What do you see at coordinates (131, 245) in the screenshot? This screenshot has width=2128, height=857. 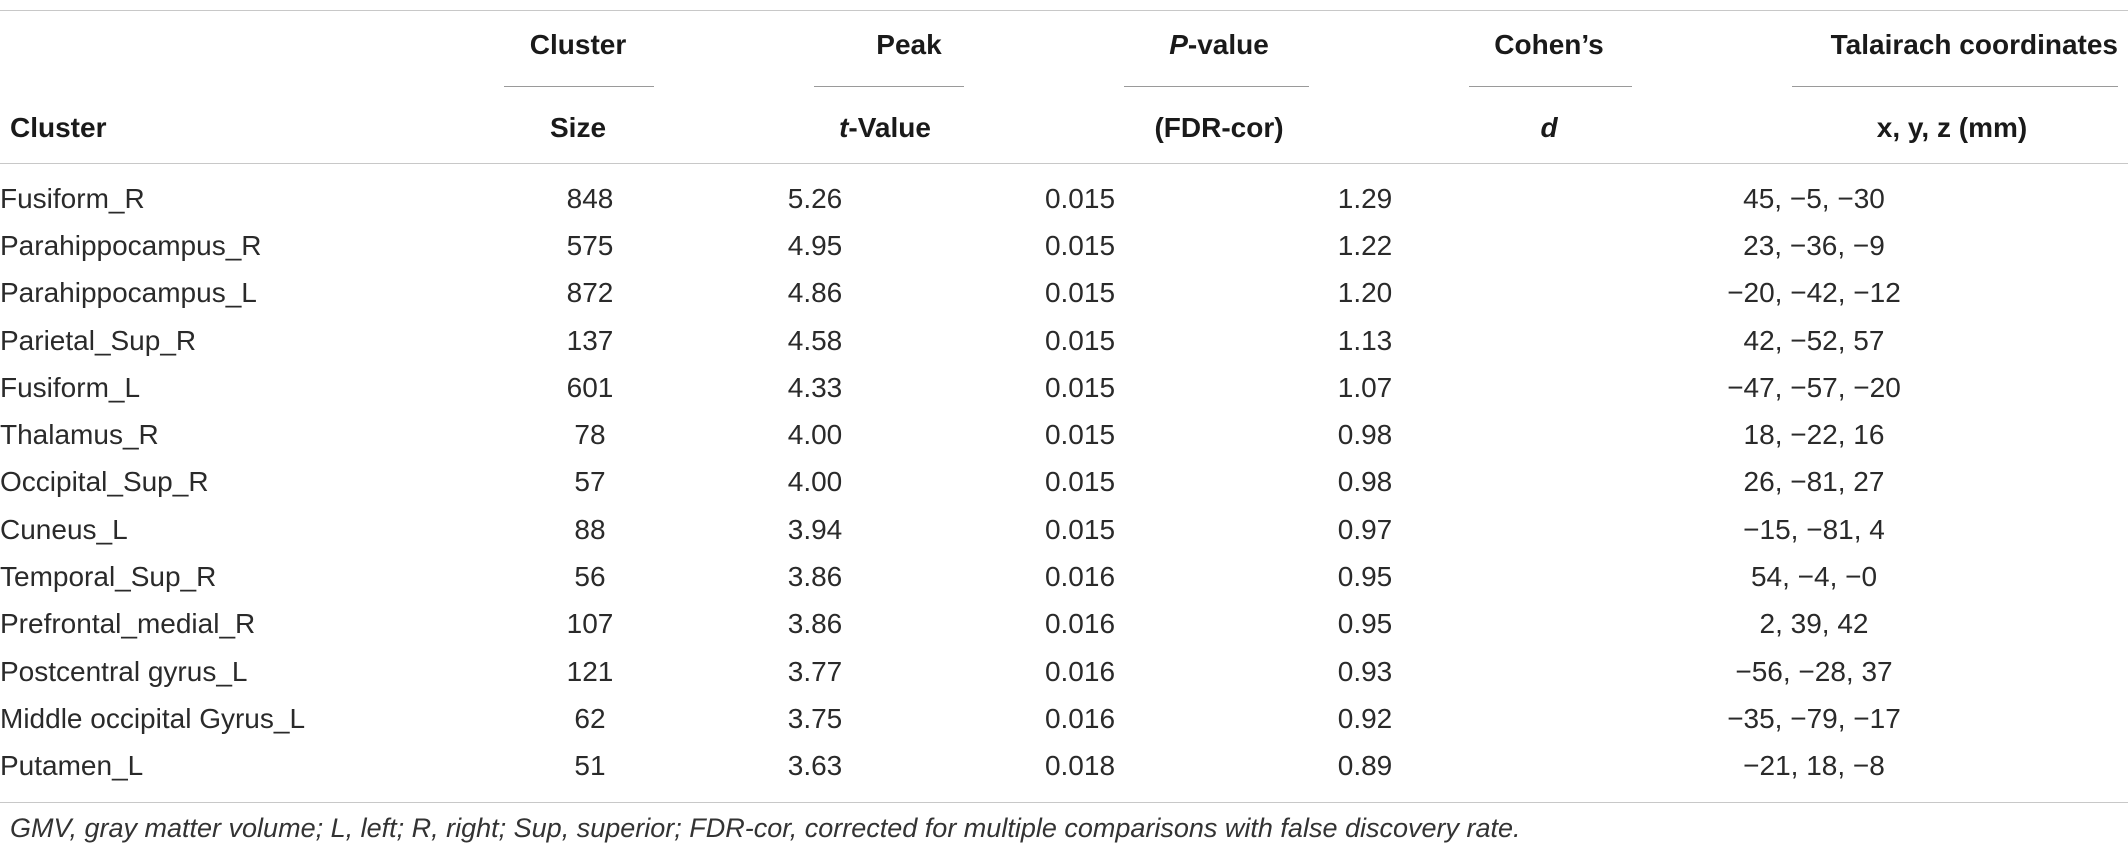 I see `cluster-name-cell: Parahippocampus_R` at bounding box center [131, 245].